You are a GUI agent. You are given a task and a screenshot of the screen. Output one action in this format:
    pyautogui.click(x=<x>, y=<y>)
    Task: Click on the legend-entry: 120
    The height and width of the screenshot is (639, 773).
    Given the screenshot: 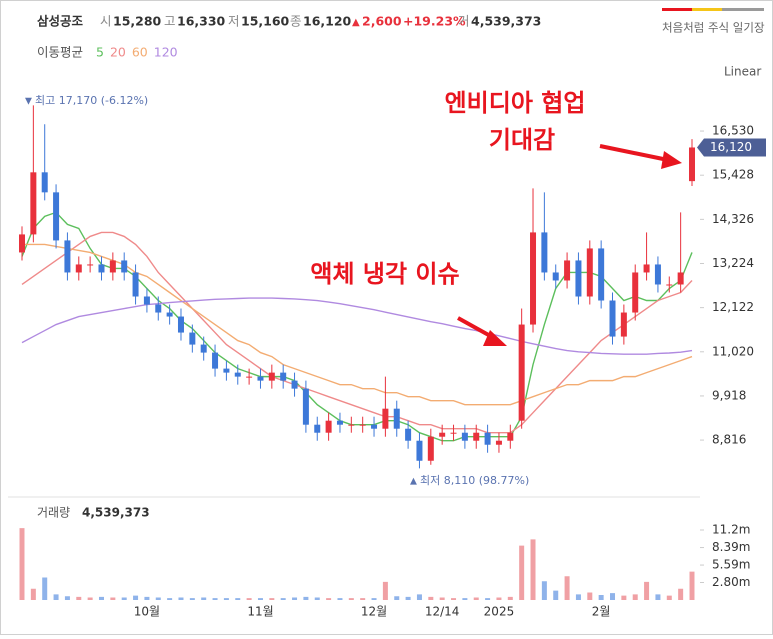 What is the action you would take?
    pyautogui.click(x=166, y=52)
    